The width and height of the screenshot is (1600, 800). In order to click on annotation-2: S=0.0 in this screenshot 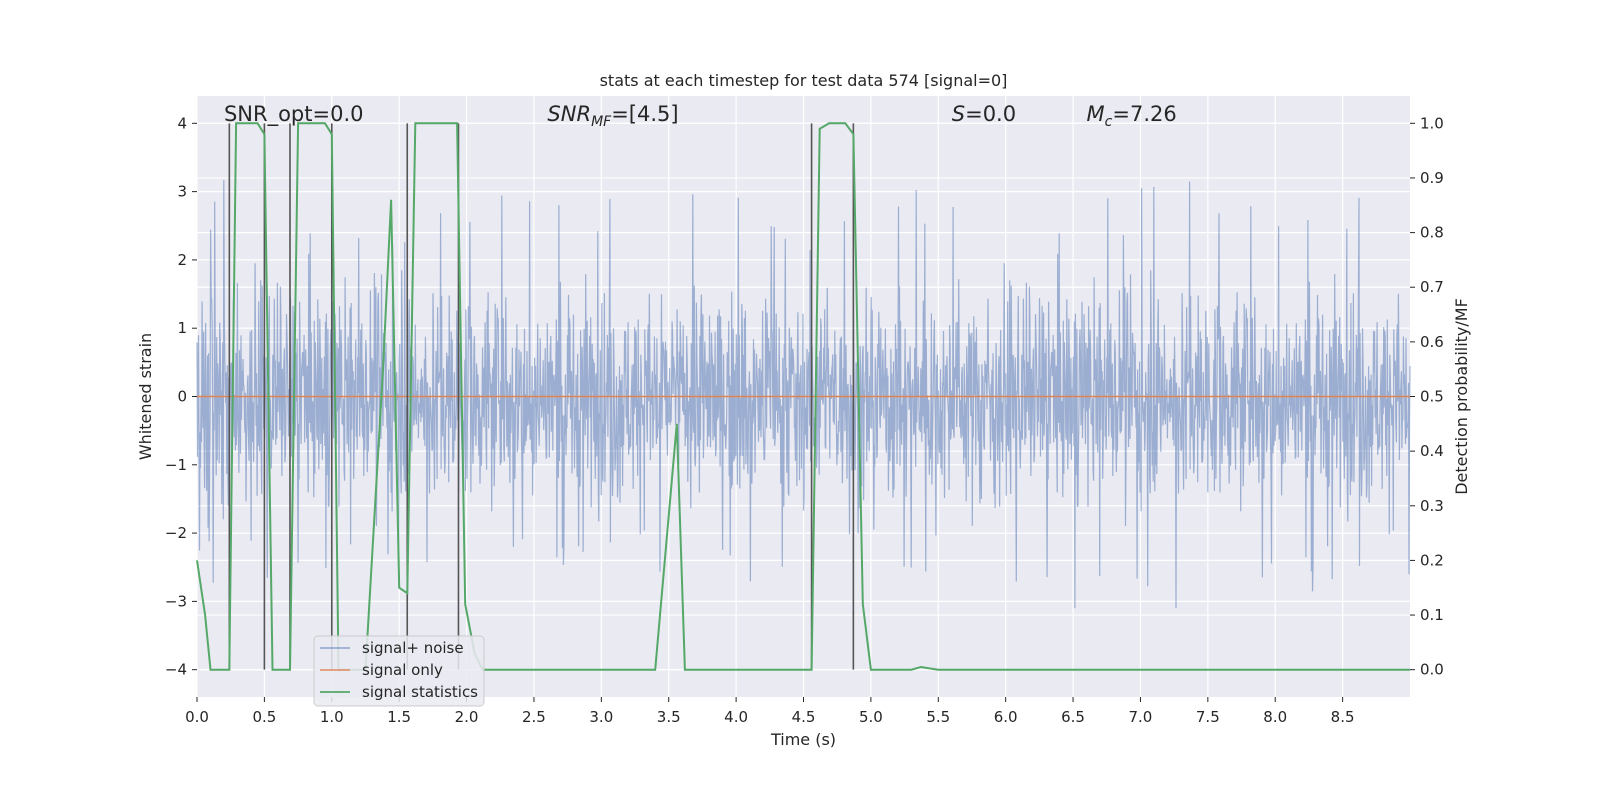, I will do `click(984, 114)`.